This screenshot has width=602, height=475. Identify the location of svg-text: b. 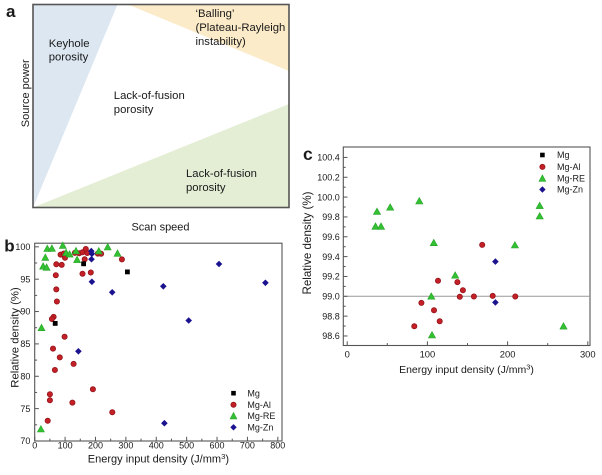
(9, 246).